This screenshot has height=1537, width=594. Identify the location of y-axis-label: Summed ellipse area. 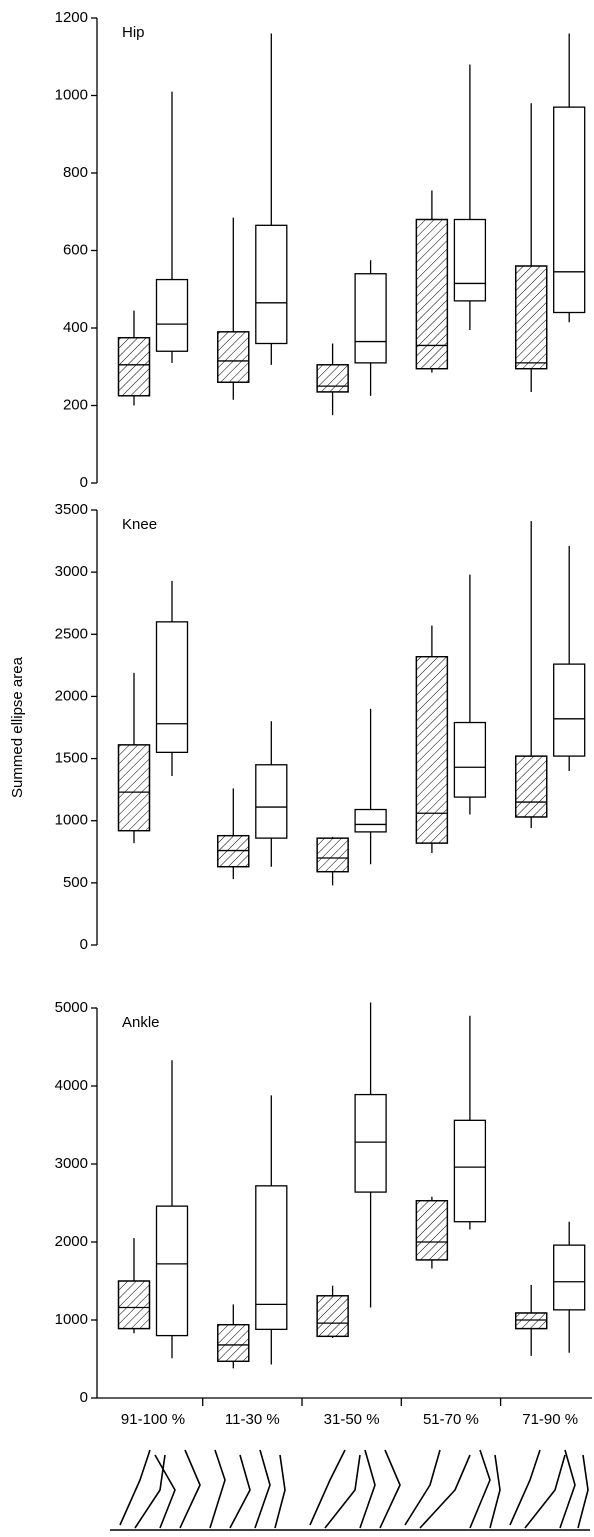
(17, 727).